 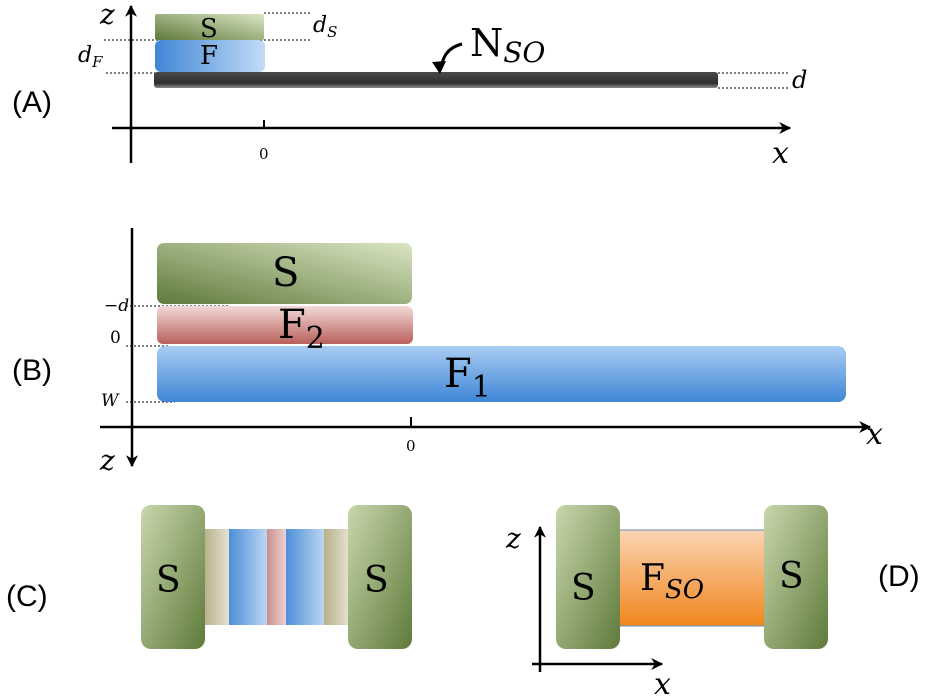 I want to click on panel-b-layer-f2, so click(x=285, y=325).